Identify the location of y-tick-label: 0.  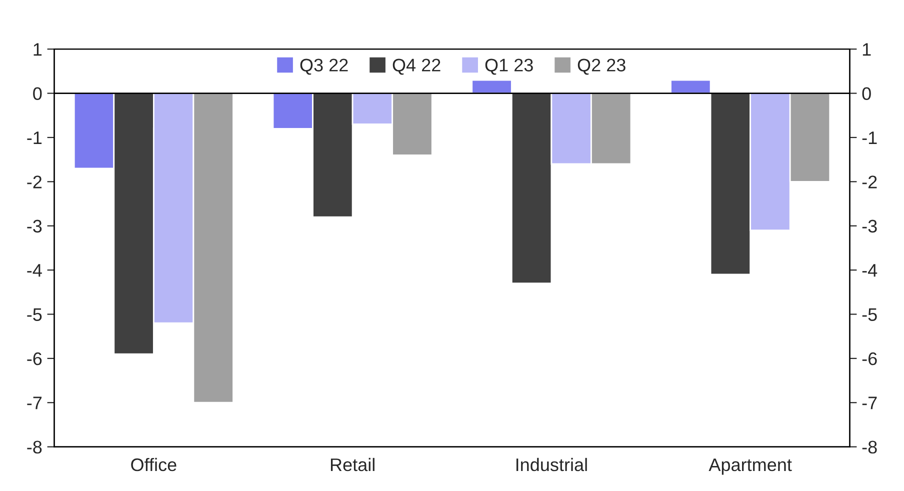
(37, 93).